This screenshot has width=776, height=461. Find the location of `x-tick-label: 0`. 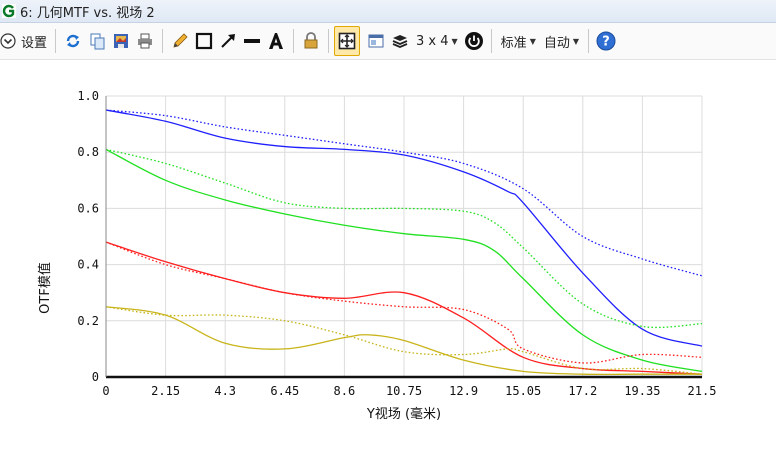

x-tick-label: 0 is located at coordinates (105, 391).